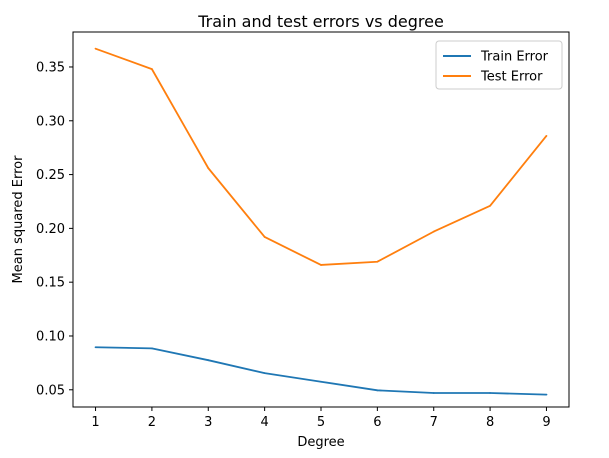 The height and width of the screenshot is (458, 609). What do you see at coordinates (208, 422) in the screenshot?
I see `x-tick-label: 3` at bounding box center [208, 422].